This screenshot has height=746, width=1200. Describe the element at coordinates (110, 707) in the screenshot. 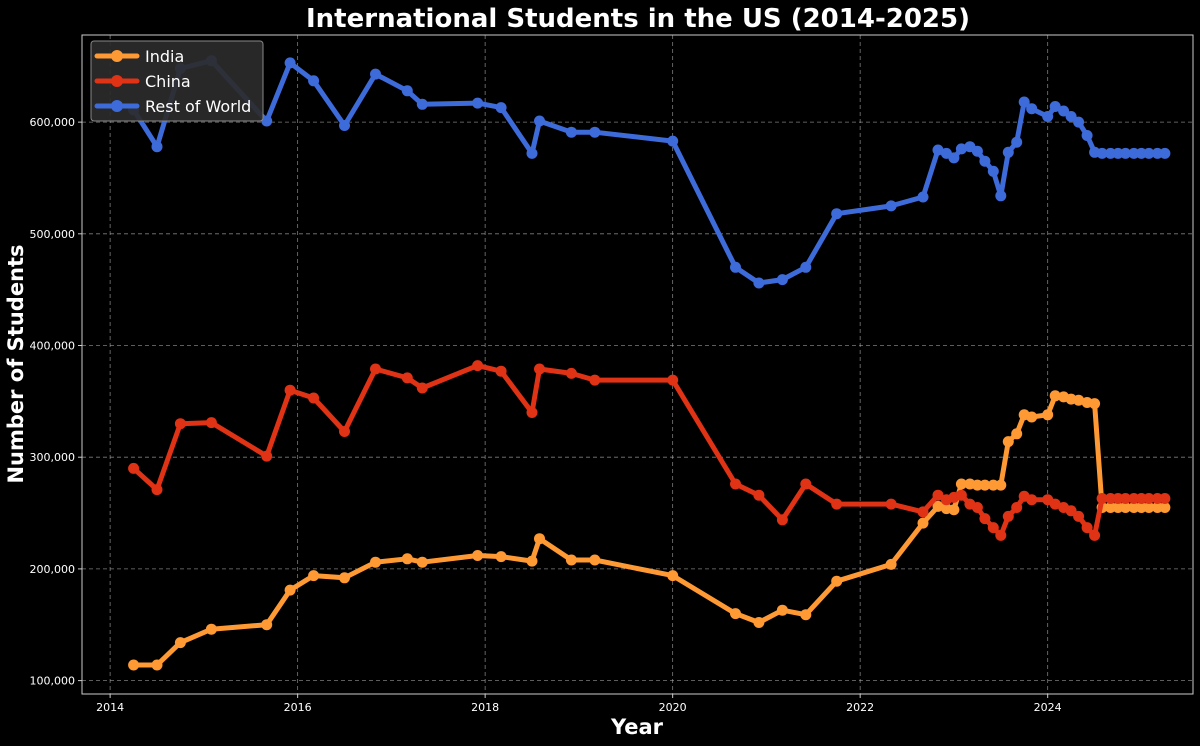

I see `x-tick-label: 2014` at that location.